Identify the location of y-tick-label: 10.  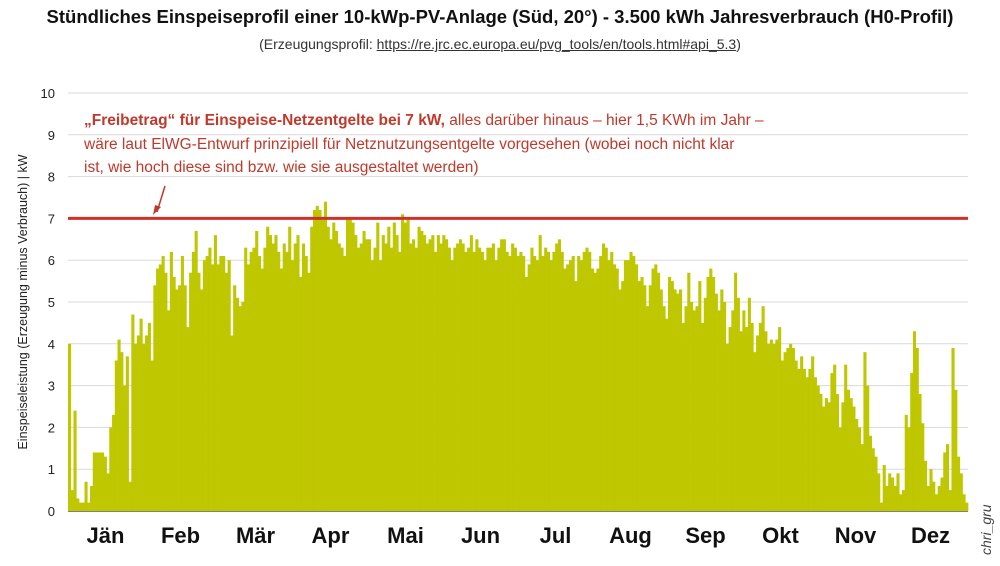
(48, 93).